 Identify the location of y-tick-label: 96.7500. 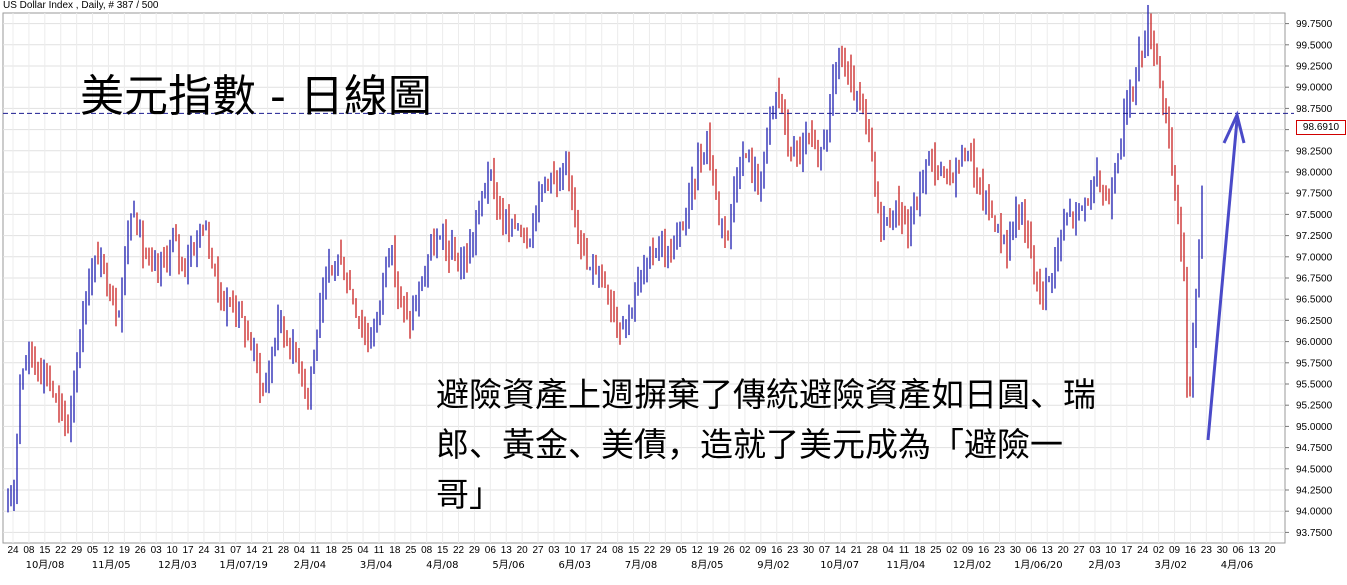
(1314, 279).